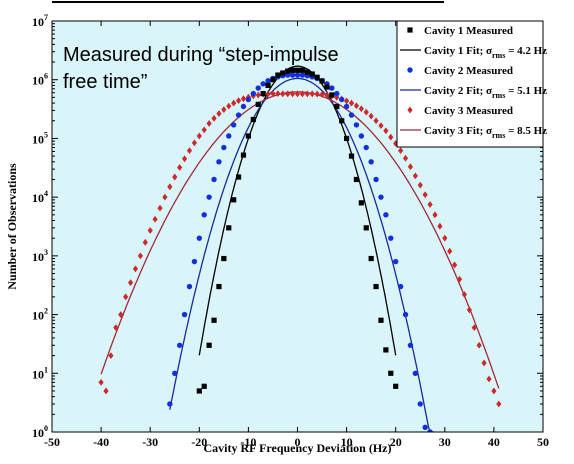 The image size is (574, 464). Describe the element at coordinates (199, 442) in the screenshot. I see `x-tick-label: -20` at that location.